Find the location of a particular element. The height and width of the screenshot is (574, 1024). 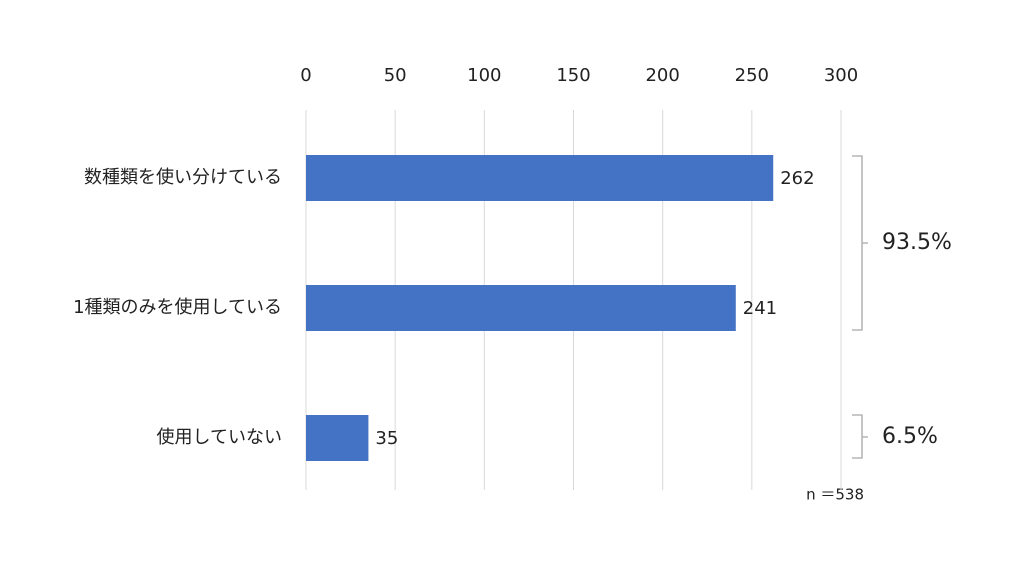

x-tick-label: 200 is located at coordinates (662, 75).